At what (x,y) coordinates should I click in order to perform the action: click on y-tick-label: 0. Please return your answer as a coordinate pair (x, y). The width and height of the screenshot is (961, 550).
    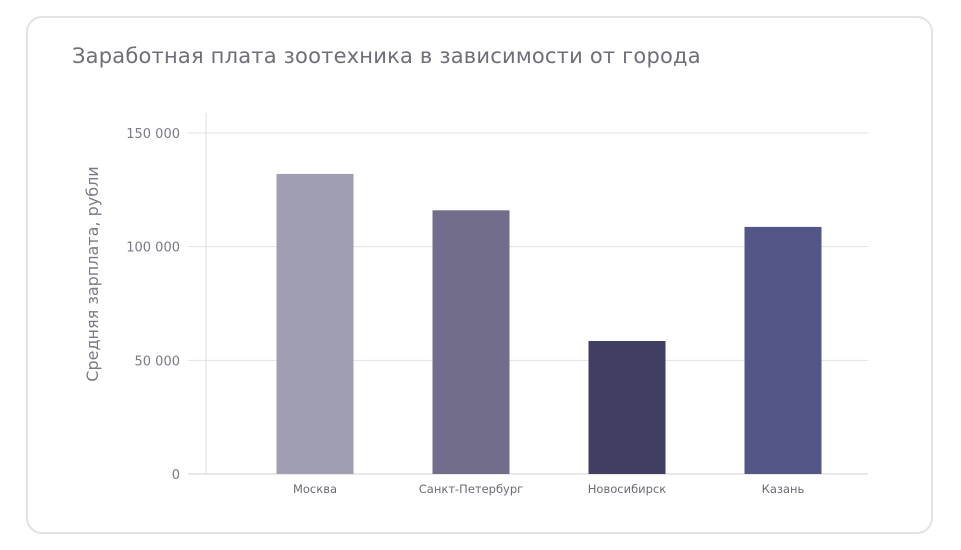
    Looking at the image, I should click on (176, 475).